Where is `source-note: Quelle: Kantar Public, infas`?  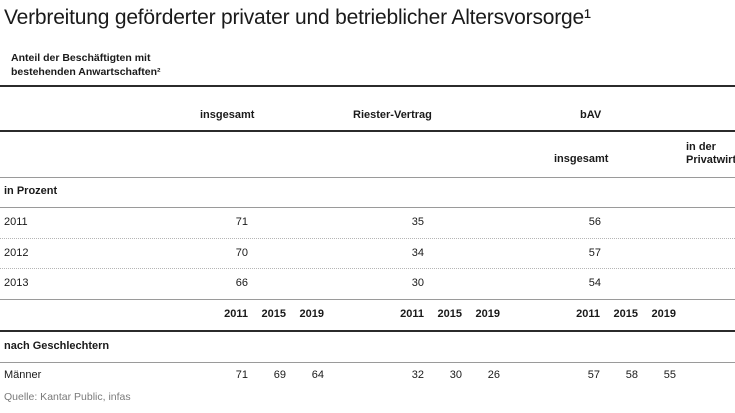
source-note: Quelle: Kantar Public, infas is located at coordinates (67, 397).